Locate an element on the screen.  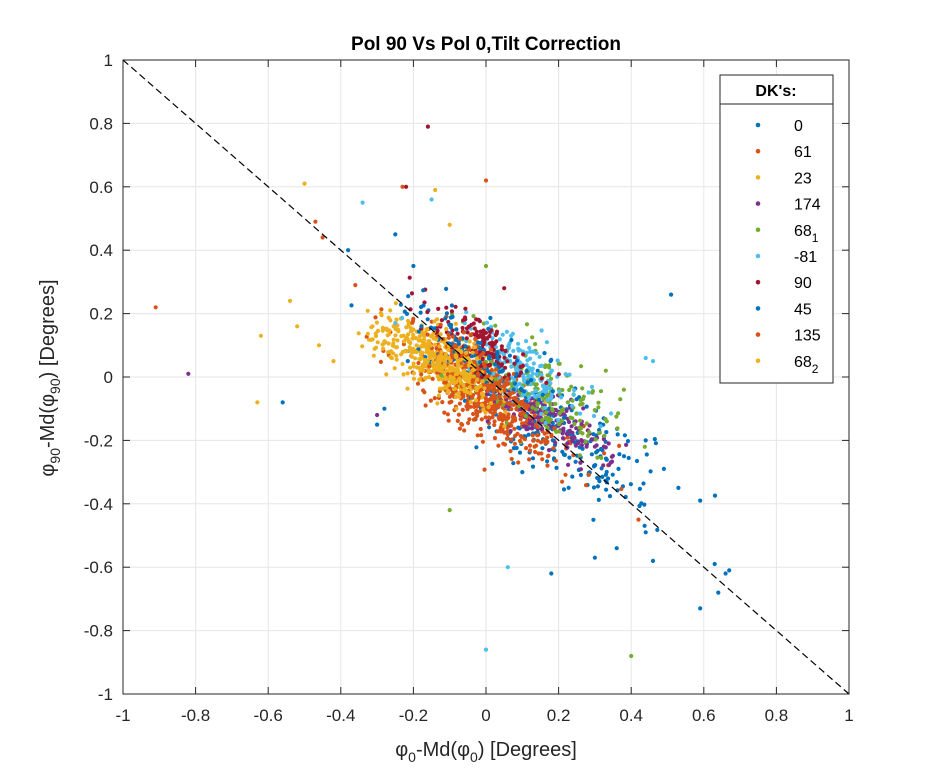
legend-label-text: 68 is located at coordinates (803, 231).